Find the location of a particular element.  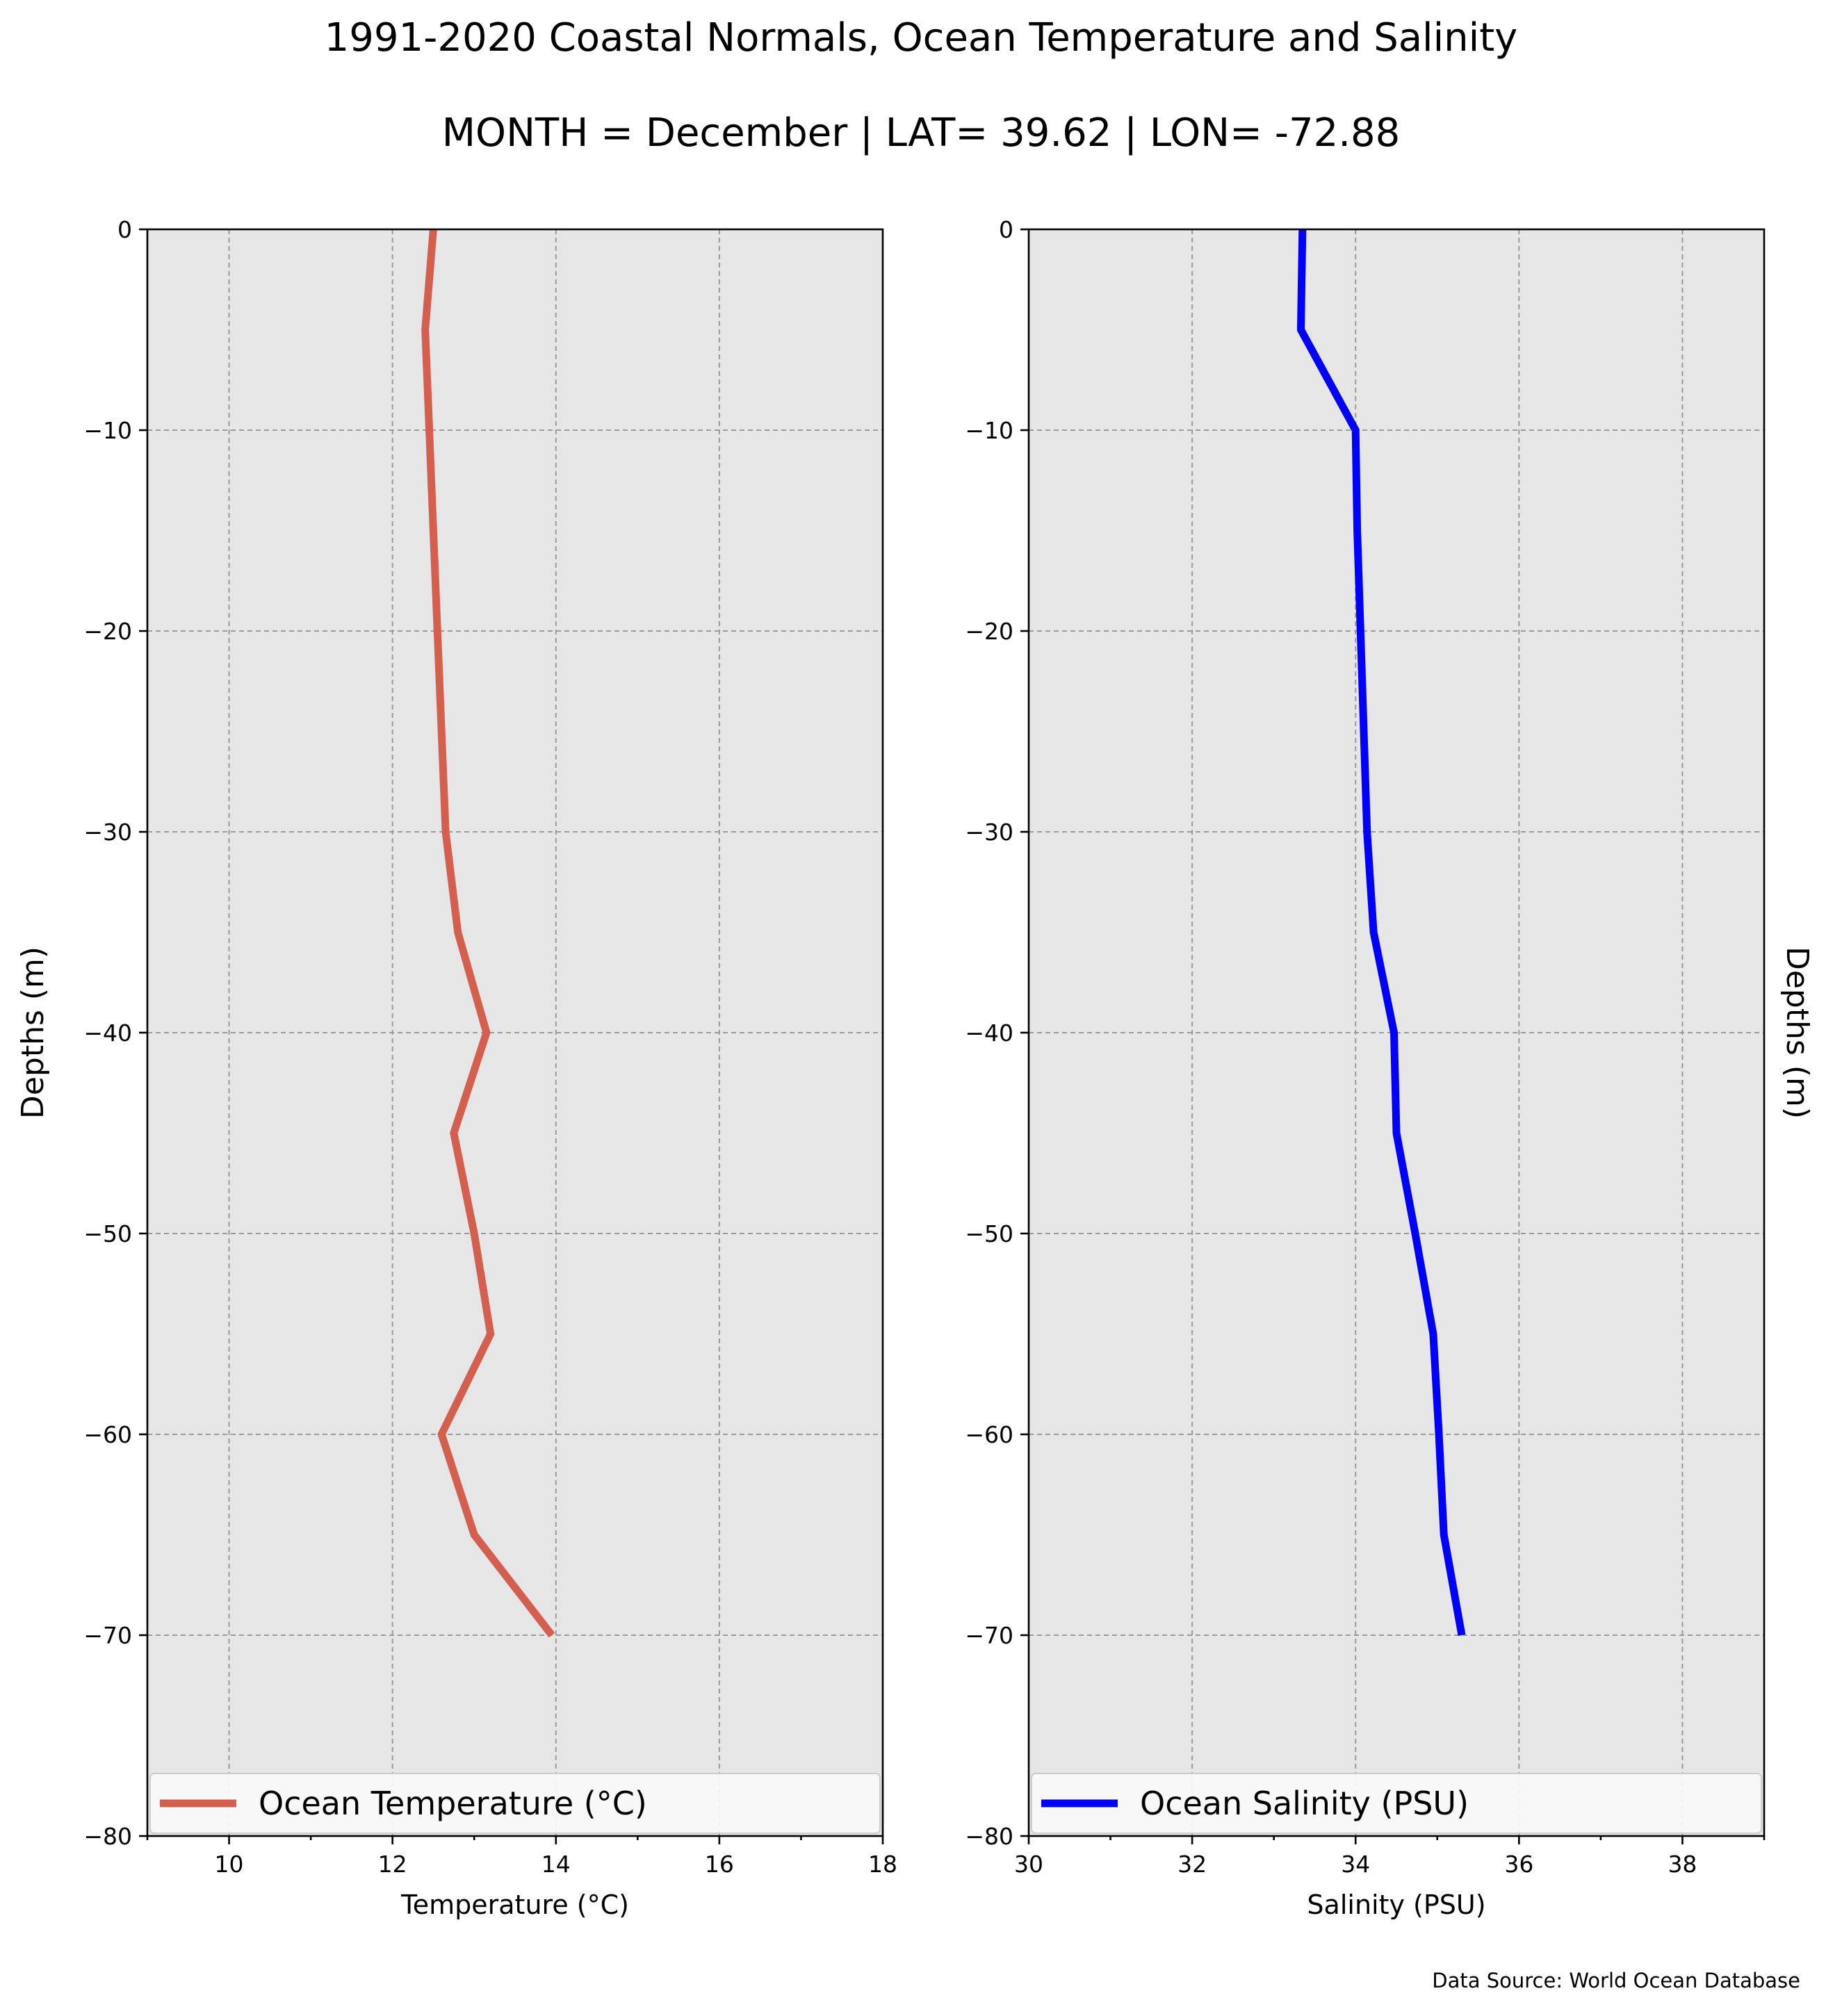

salinity-x-tick-label: 36 is located at coordinates (1518, 1865).